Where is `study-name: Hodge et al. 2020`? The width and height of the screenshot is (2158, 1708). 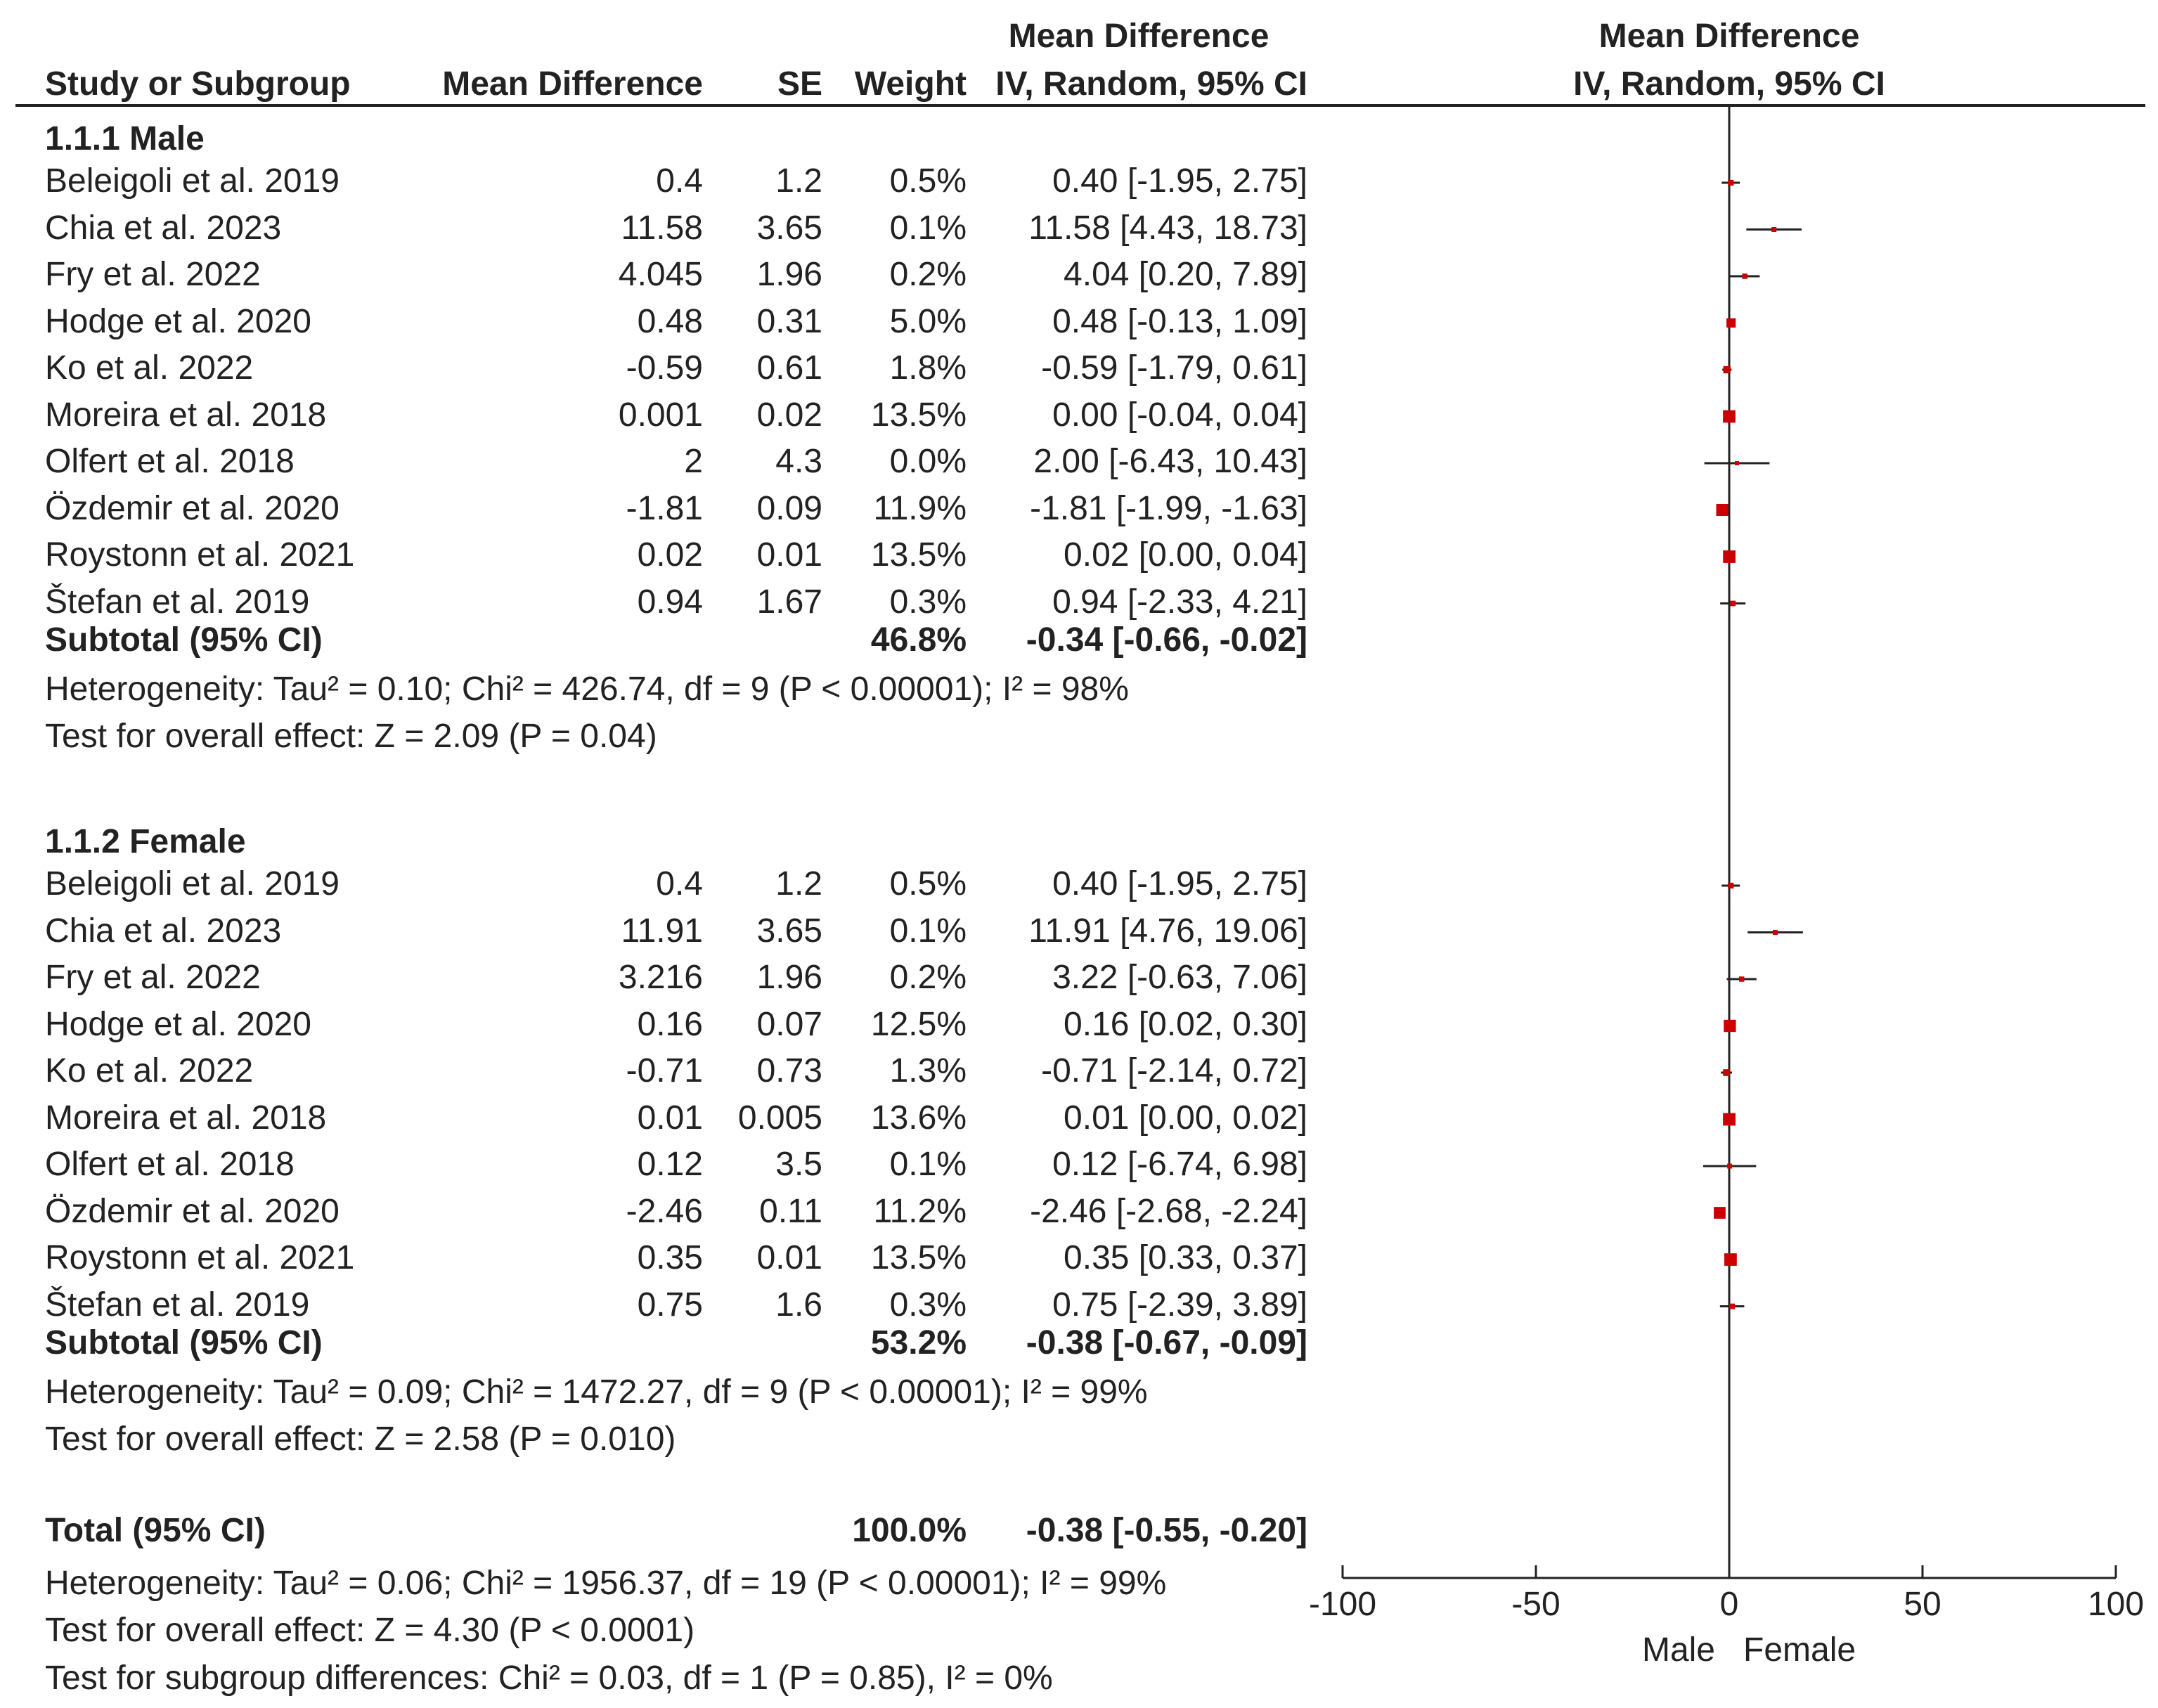
study-name: Hodge et al. 2020 is located at coordinates (178, 321).